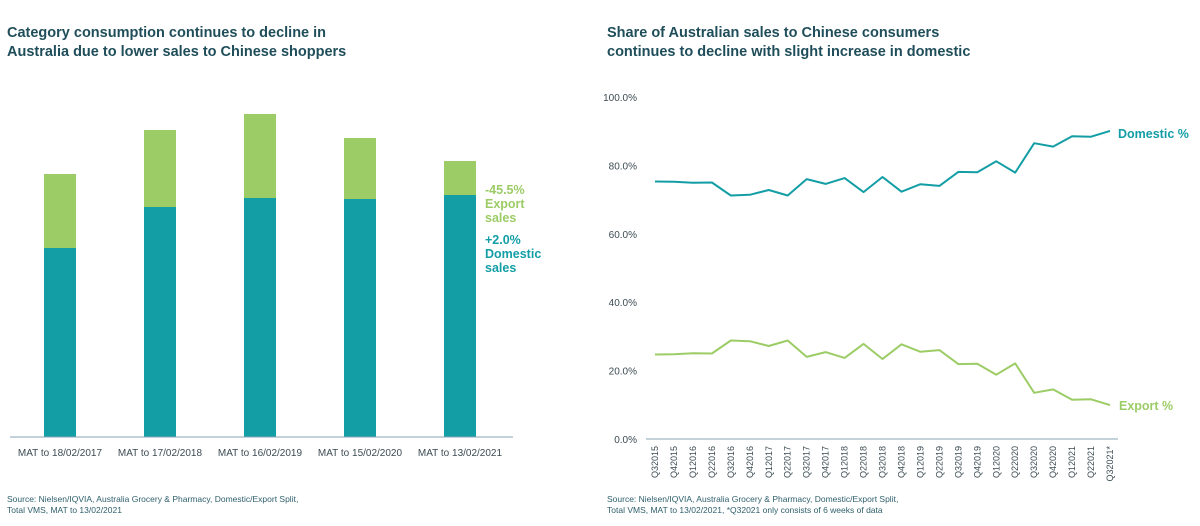 The height and width of the screenshot is (526, 1200). I want to click on bar-x-tick-label: MAT to 13/02/2021, so click(460, 453).